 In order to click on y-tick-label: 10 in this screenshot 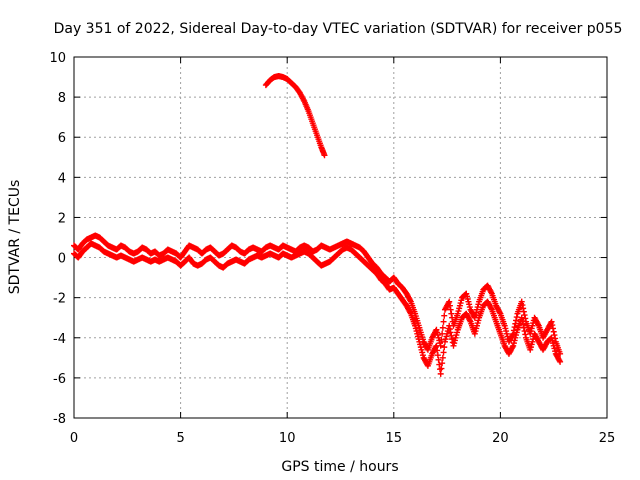, I will do `click(57, 58)`.